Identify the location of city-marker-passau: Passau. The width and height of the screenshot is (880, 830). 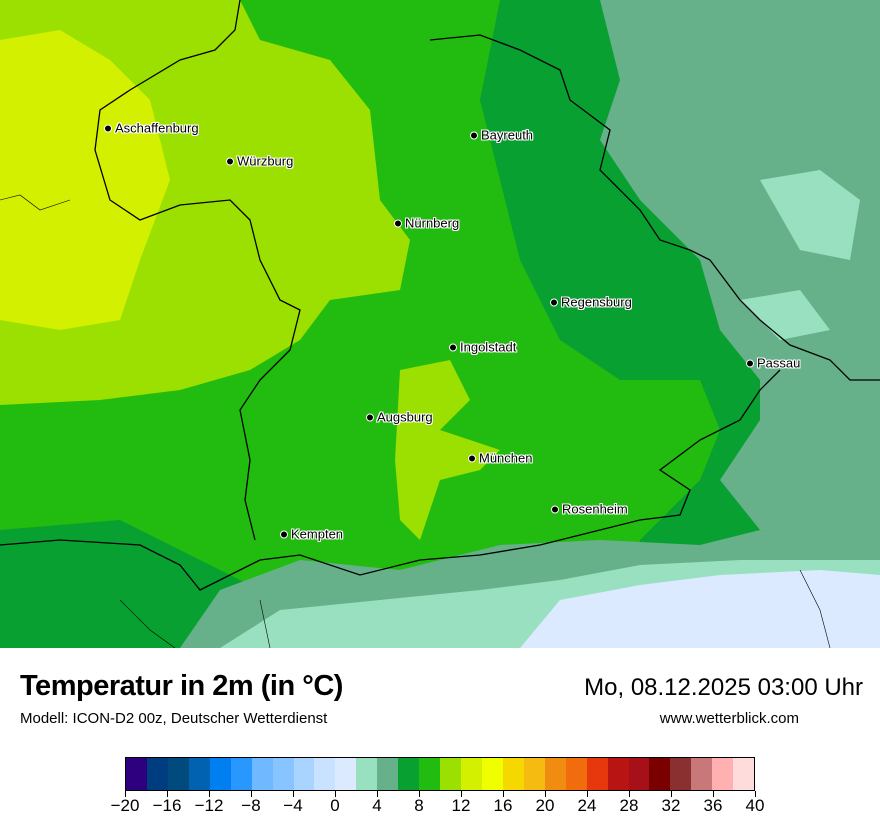
(773, 363).